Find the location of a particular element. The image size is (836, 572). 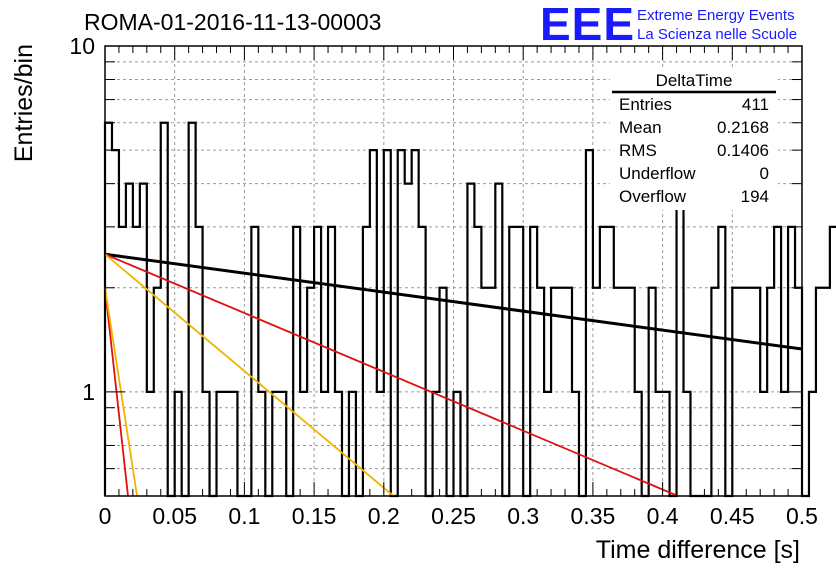

logo-line-1: Extreme Energy Events is located at coordinates (716, 15).